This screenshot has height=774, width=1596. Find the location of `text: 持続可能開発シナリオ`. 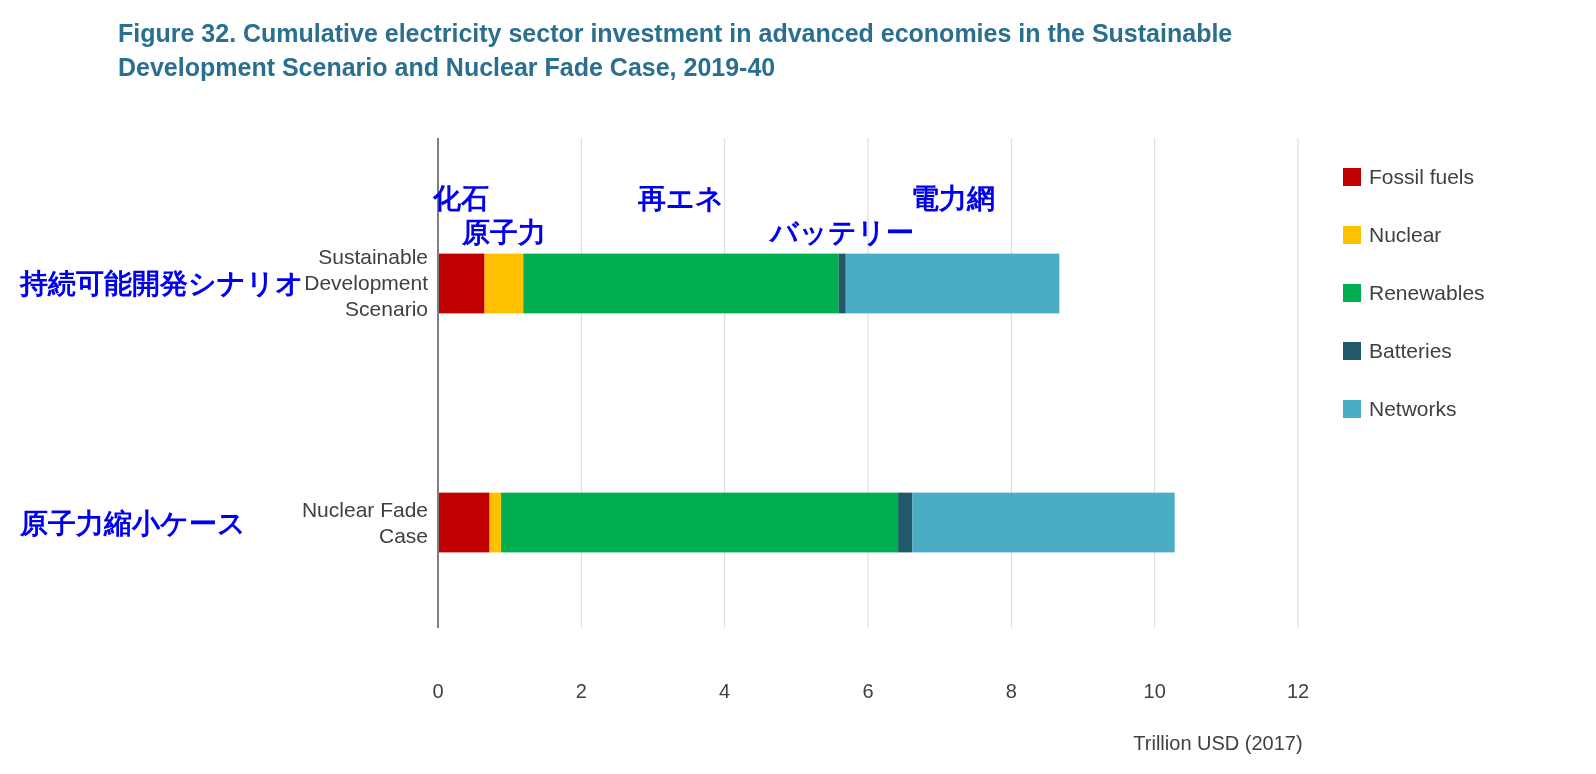

text: 持続可能開発シナリオ is located at coordinates (161, 284).